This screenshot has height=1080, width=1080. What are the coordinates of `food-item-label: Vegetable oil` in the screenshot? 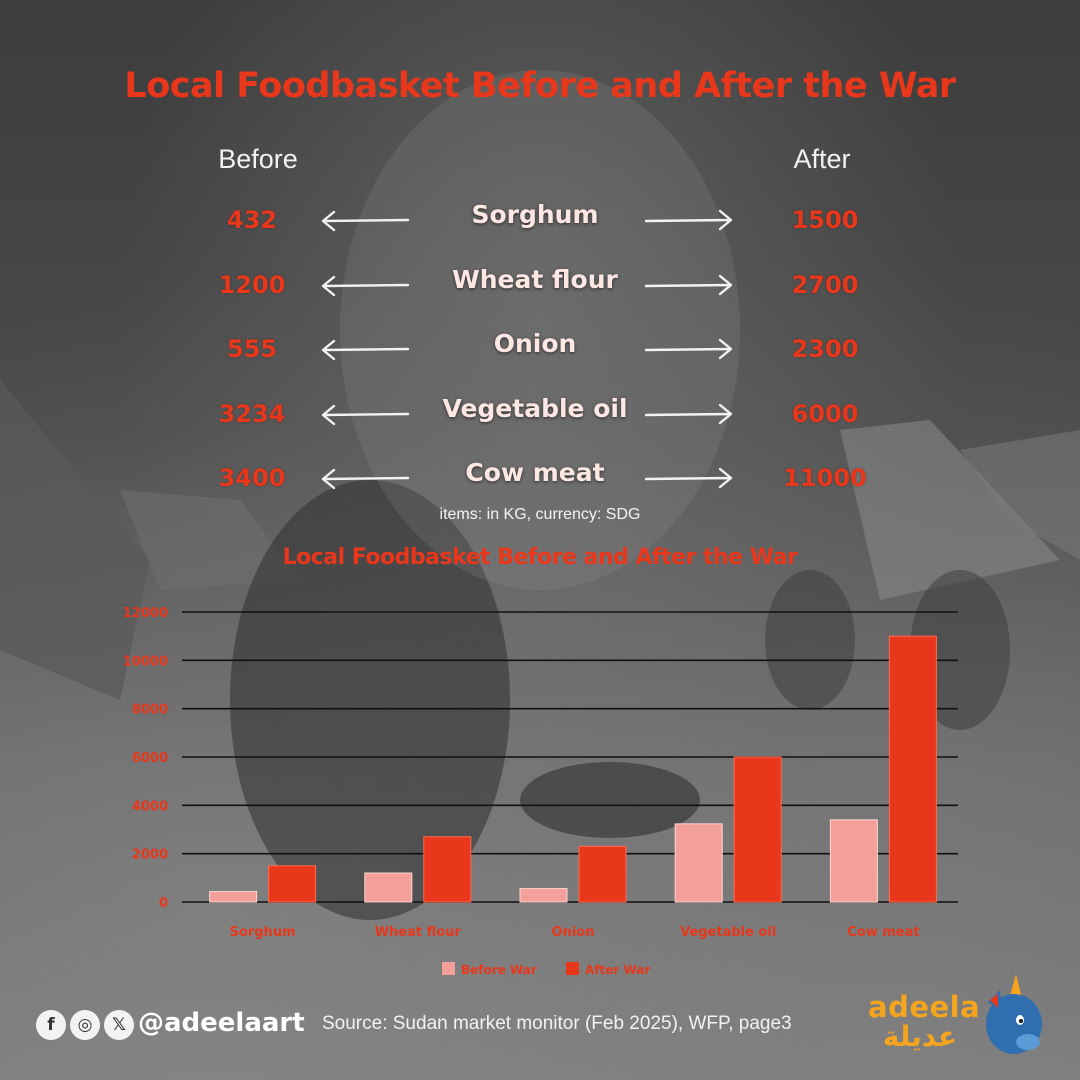 It's located at (535, 408).